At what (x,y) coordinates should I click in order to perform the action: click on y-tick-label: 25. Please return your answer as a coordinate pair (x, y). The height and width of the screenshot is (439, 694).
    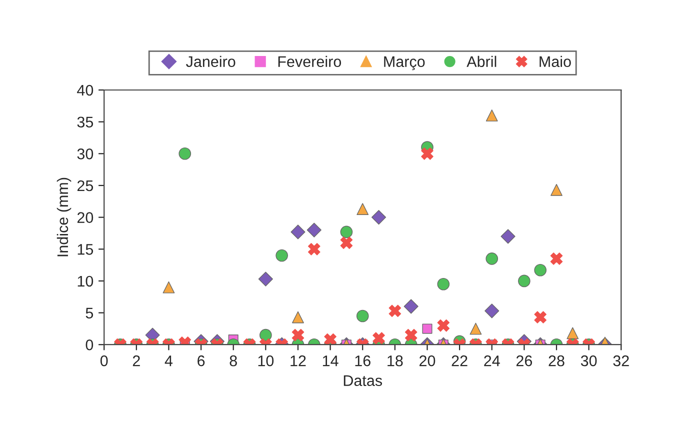
    Looking at the image, I should click on (85, 186).